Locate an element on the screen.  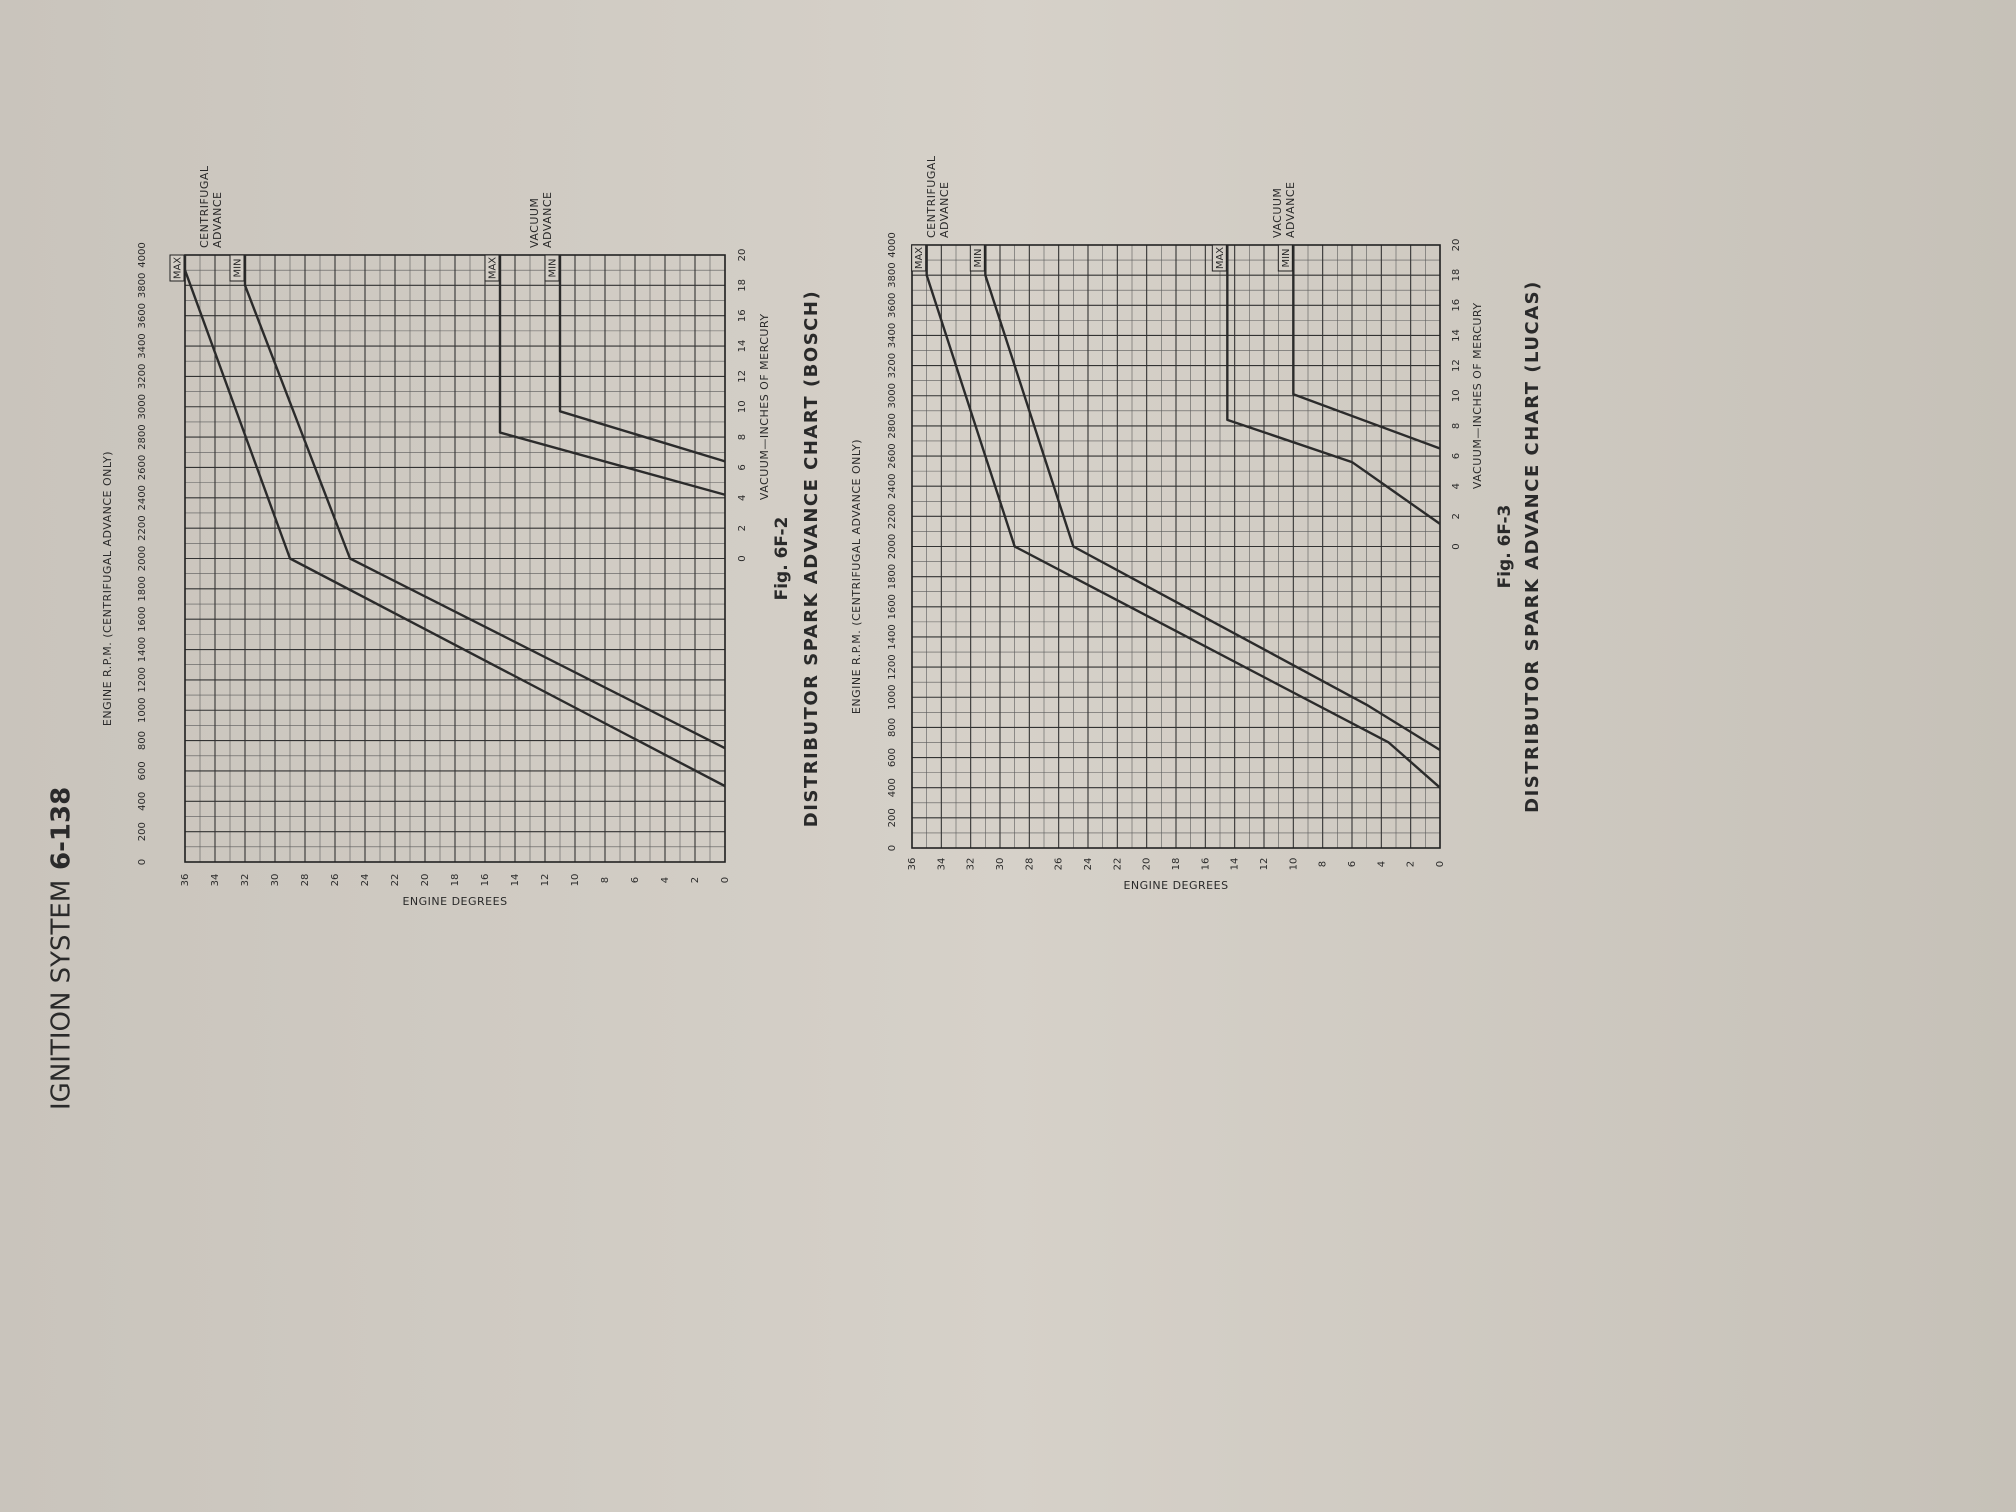
x-tick-label: 2400 is located at coordinates (142, 497).